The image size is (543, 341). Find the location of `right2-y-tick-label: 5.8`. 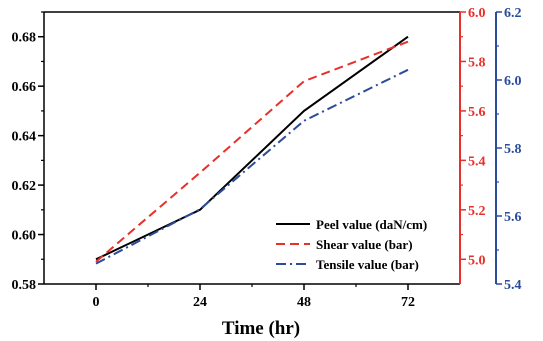

right2-y-tick-label: 5.8 is located at coordinates (513, 149).